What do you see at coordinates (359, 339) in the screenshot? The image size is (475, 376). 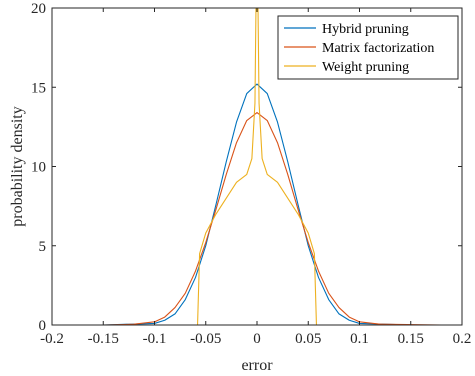 I see `x-tick-label: 0.1` at bounding box center [359, 339].